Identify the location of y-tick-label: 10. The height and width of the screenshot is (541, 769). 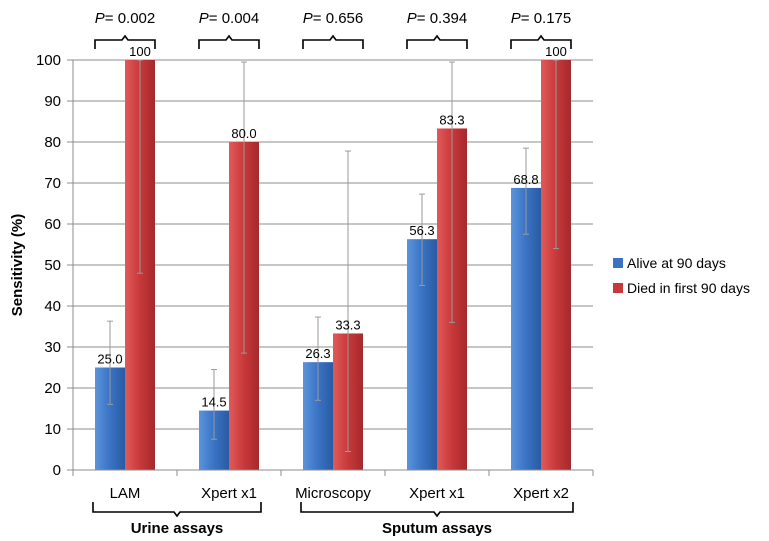
(52, 429).